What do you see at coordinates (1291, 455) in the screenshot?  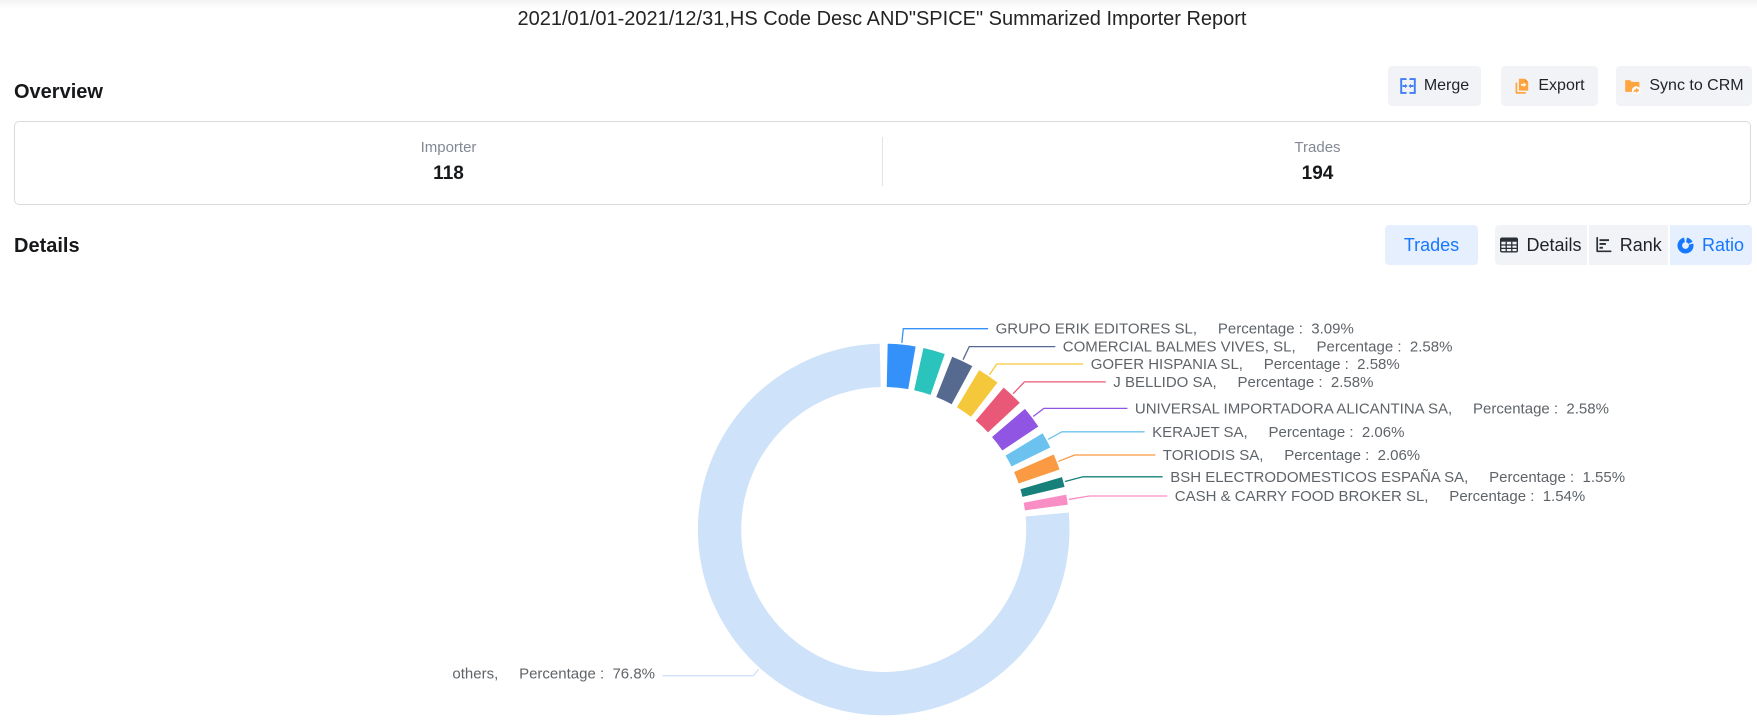 I see `svg-text:TORIODIS SA, Percentage :: TORIODIS SA, Percentage : 2.06%` at bounding box center [1291, 455].